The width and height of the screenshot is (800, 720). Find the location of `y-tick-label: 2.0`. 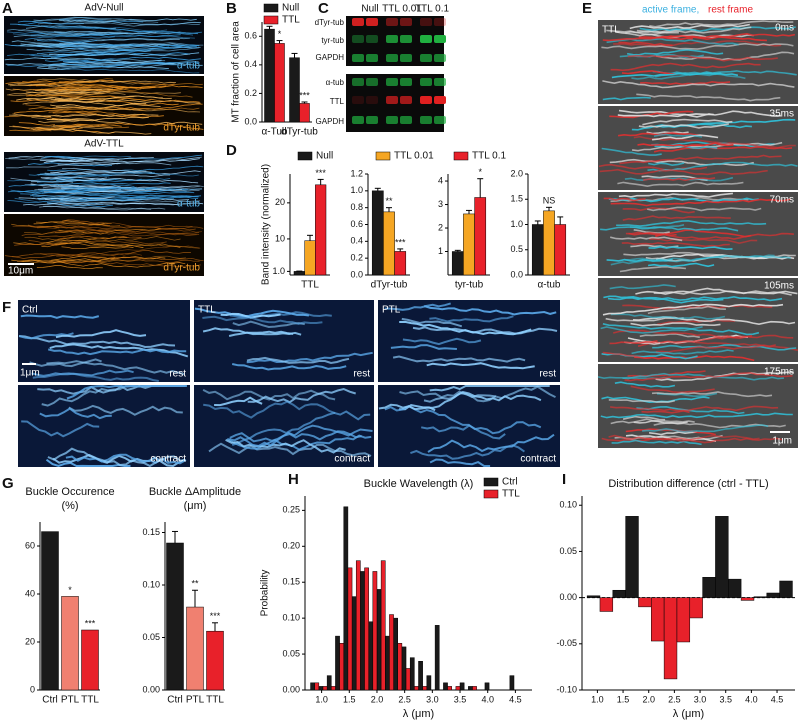

y-tick-label: 2.0 is located at coordinates (516, 173).